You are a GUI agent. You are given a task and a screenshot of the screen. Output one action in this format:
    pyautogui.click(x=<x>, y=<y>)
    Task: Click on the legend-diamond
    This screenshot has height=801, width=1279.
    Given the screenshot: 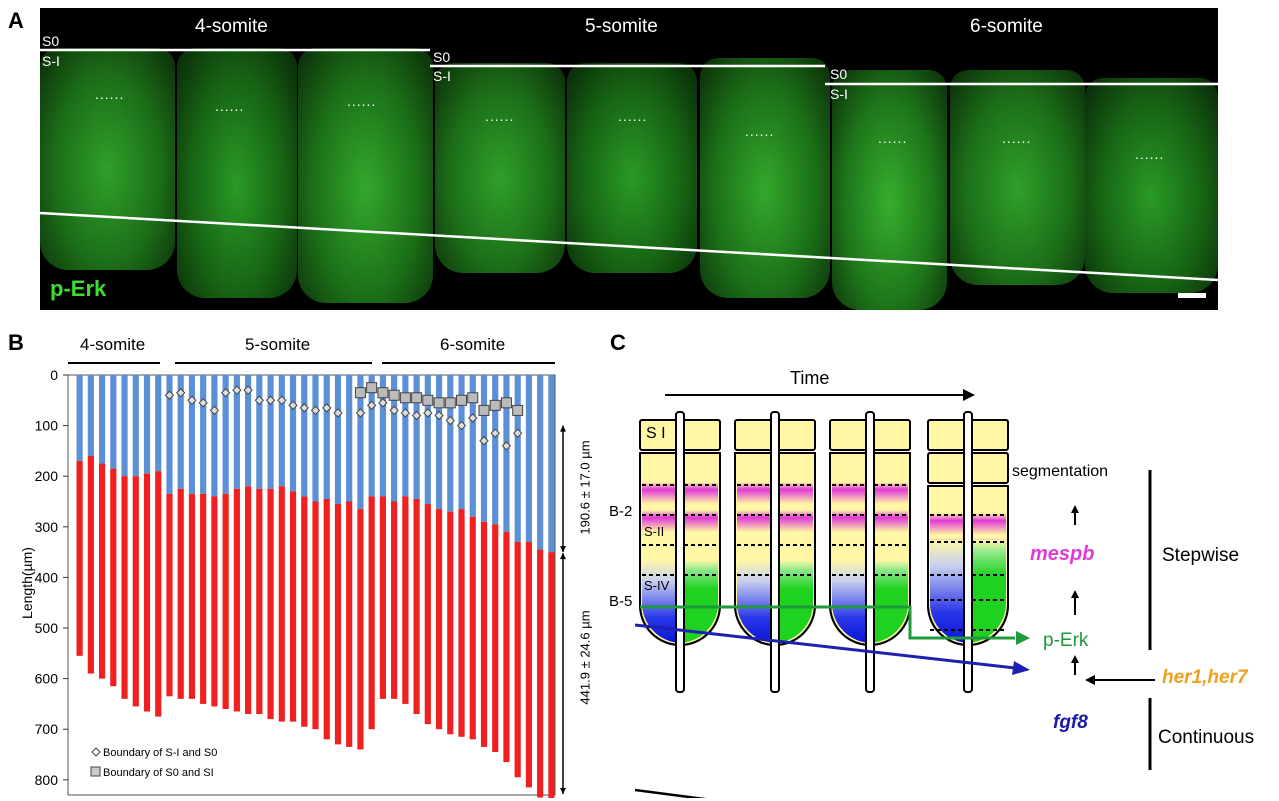 What is the action you would take?
    pyautogui.click(x=96, y=752)
    